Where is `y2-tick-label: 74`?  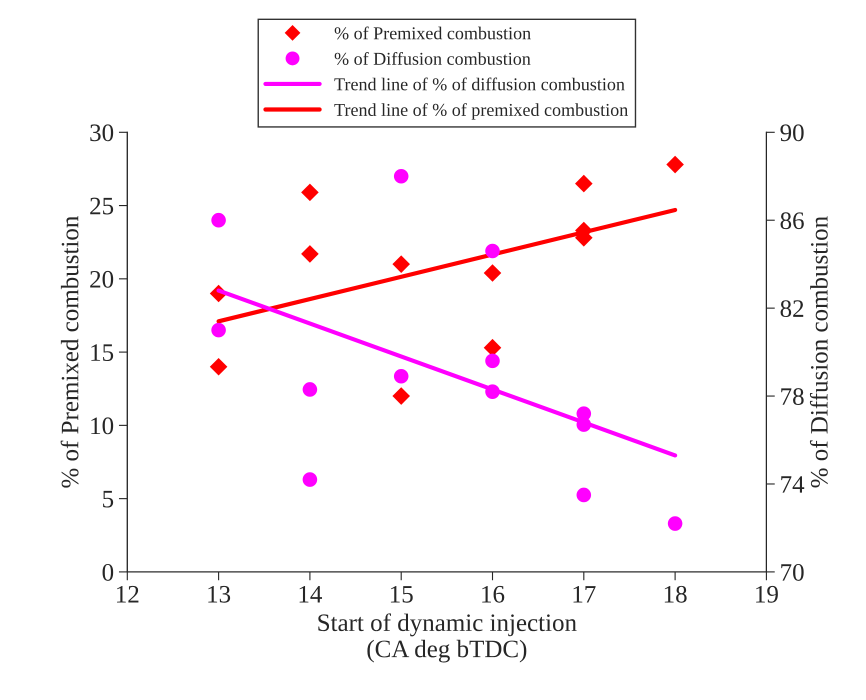 y2-tick-label: 74 is located at coordinates (792, 484).